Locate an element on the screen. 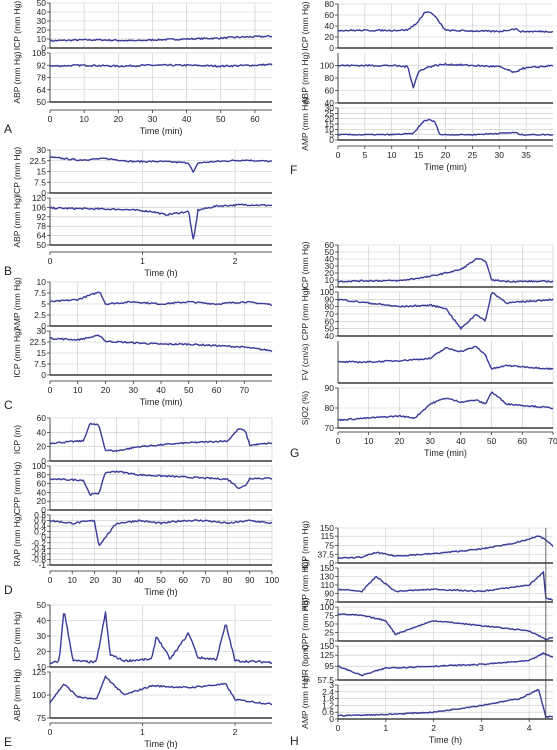 The image size is (557, 750). x-tick-label: 15 is located at coordinates (419, 155).